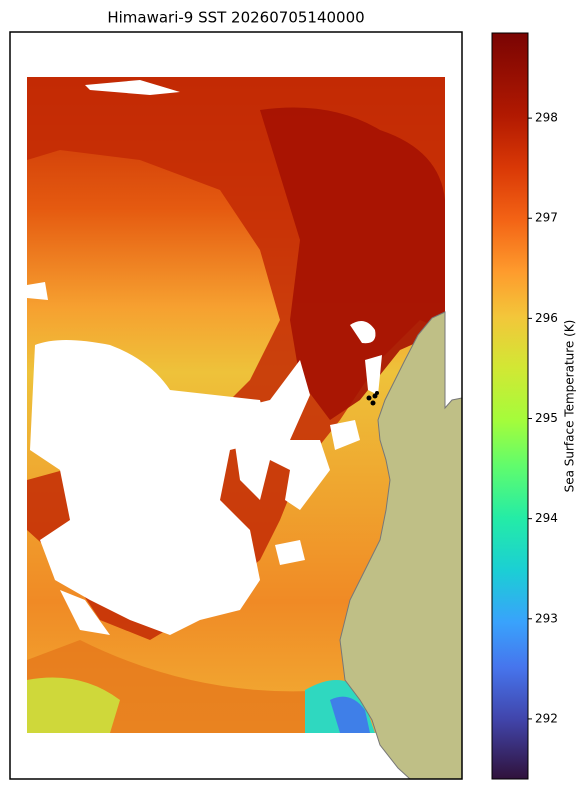 This screenshot has height=790, width=588. Describe the element at coordinates (510, 406) in the screenshot. I see `colorbar` at that location.